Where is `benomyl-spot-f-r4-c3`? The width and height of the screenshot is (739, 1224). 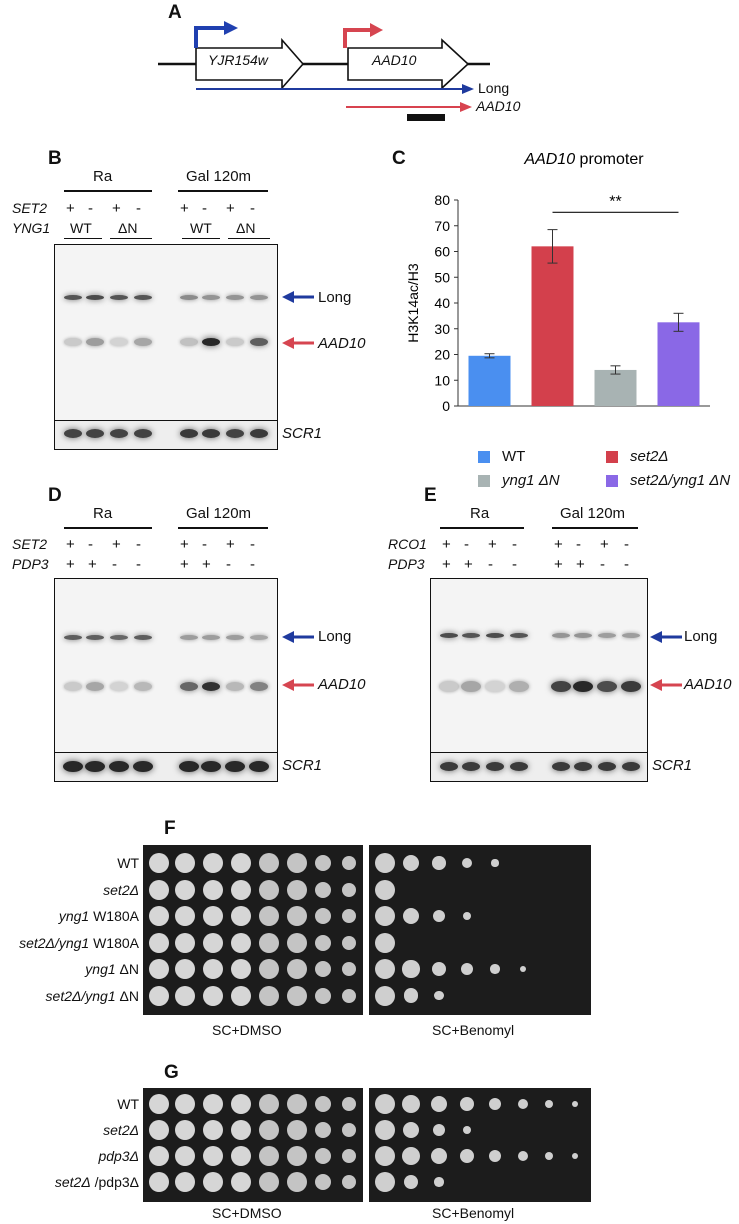
benomyl-spot-f-r4-c3 is located at coordinates (467, 969).